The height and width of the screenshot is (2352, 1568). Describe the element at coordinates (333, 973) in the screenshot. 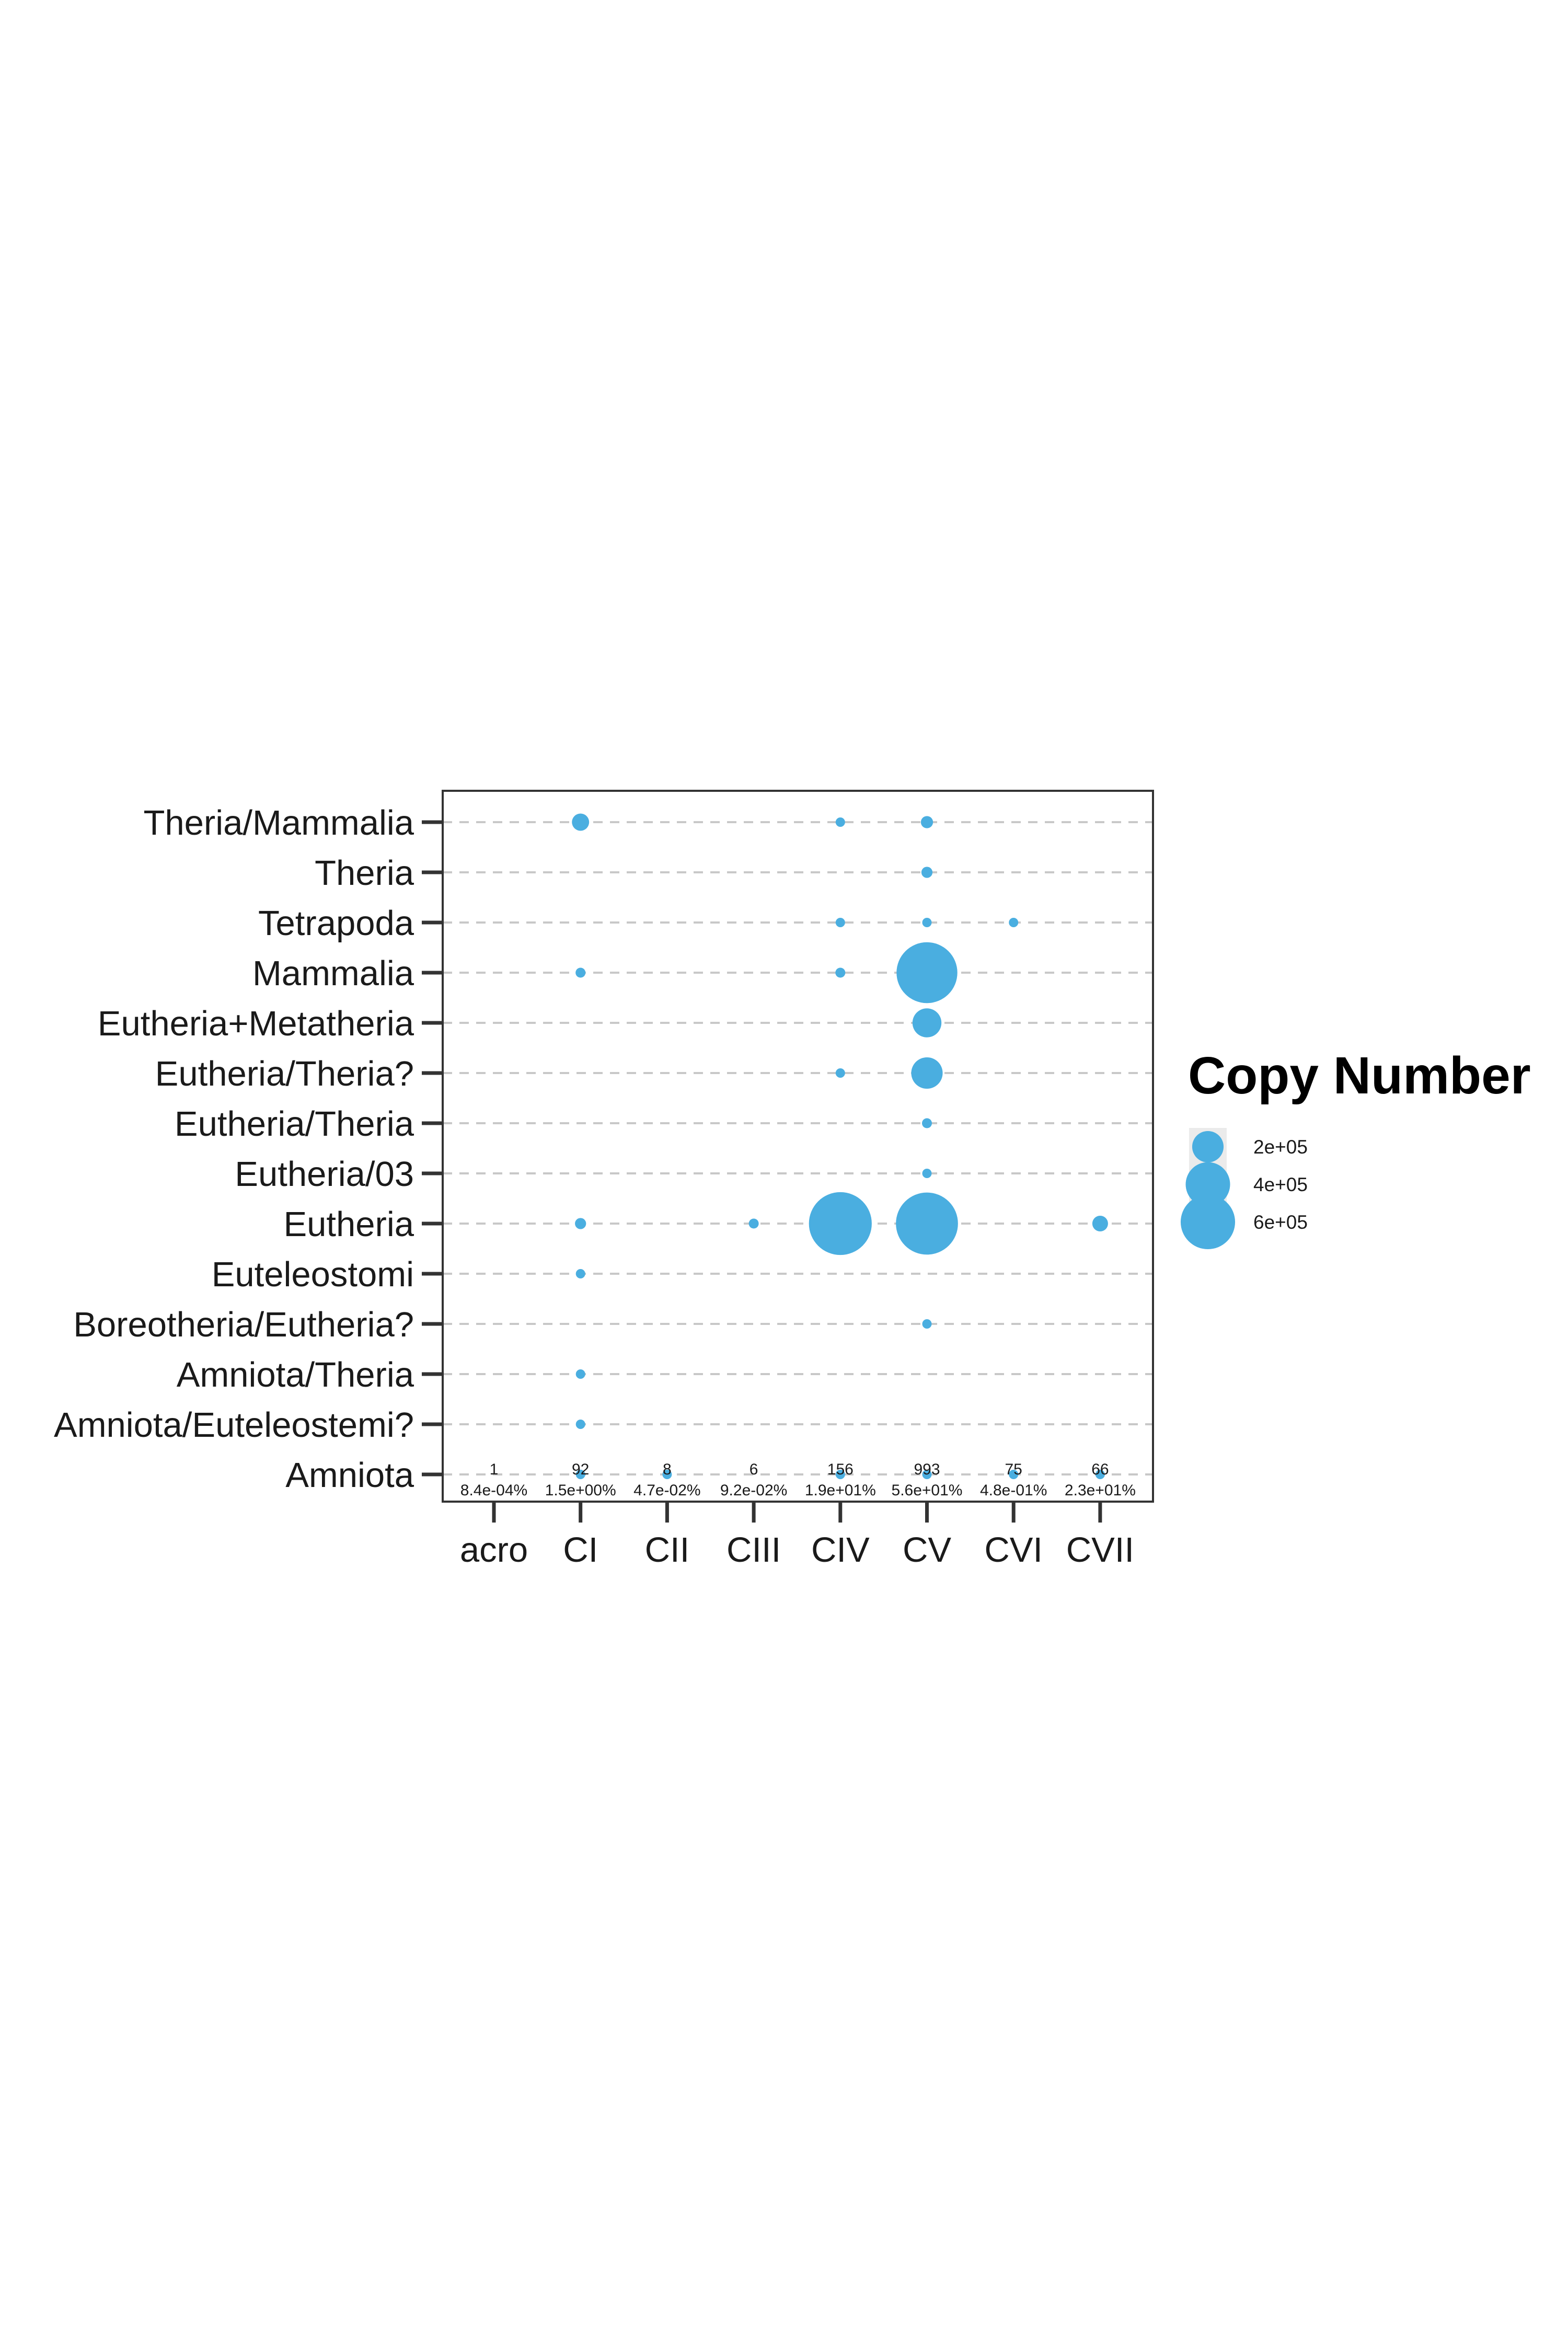

I see `y-tick-label: Mammalia` at that location.